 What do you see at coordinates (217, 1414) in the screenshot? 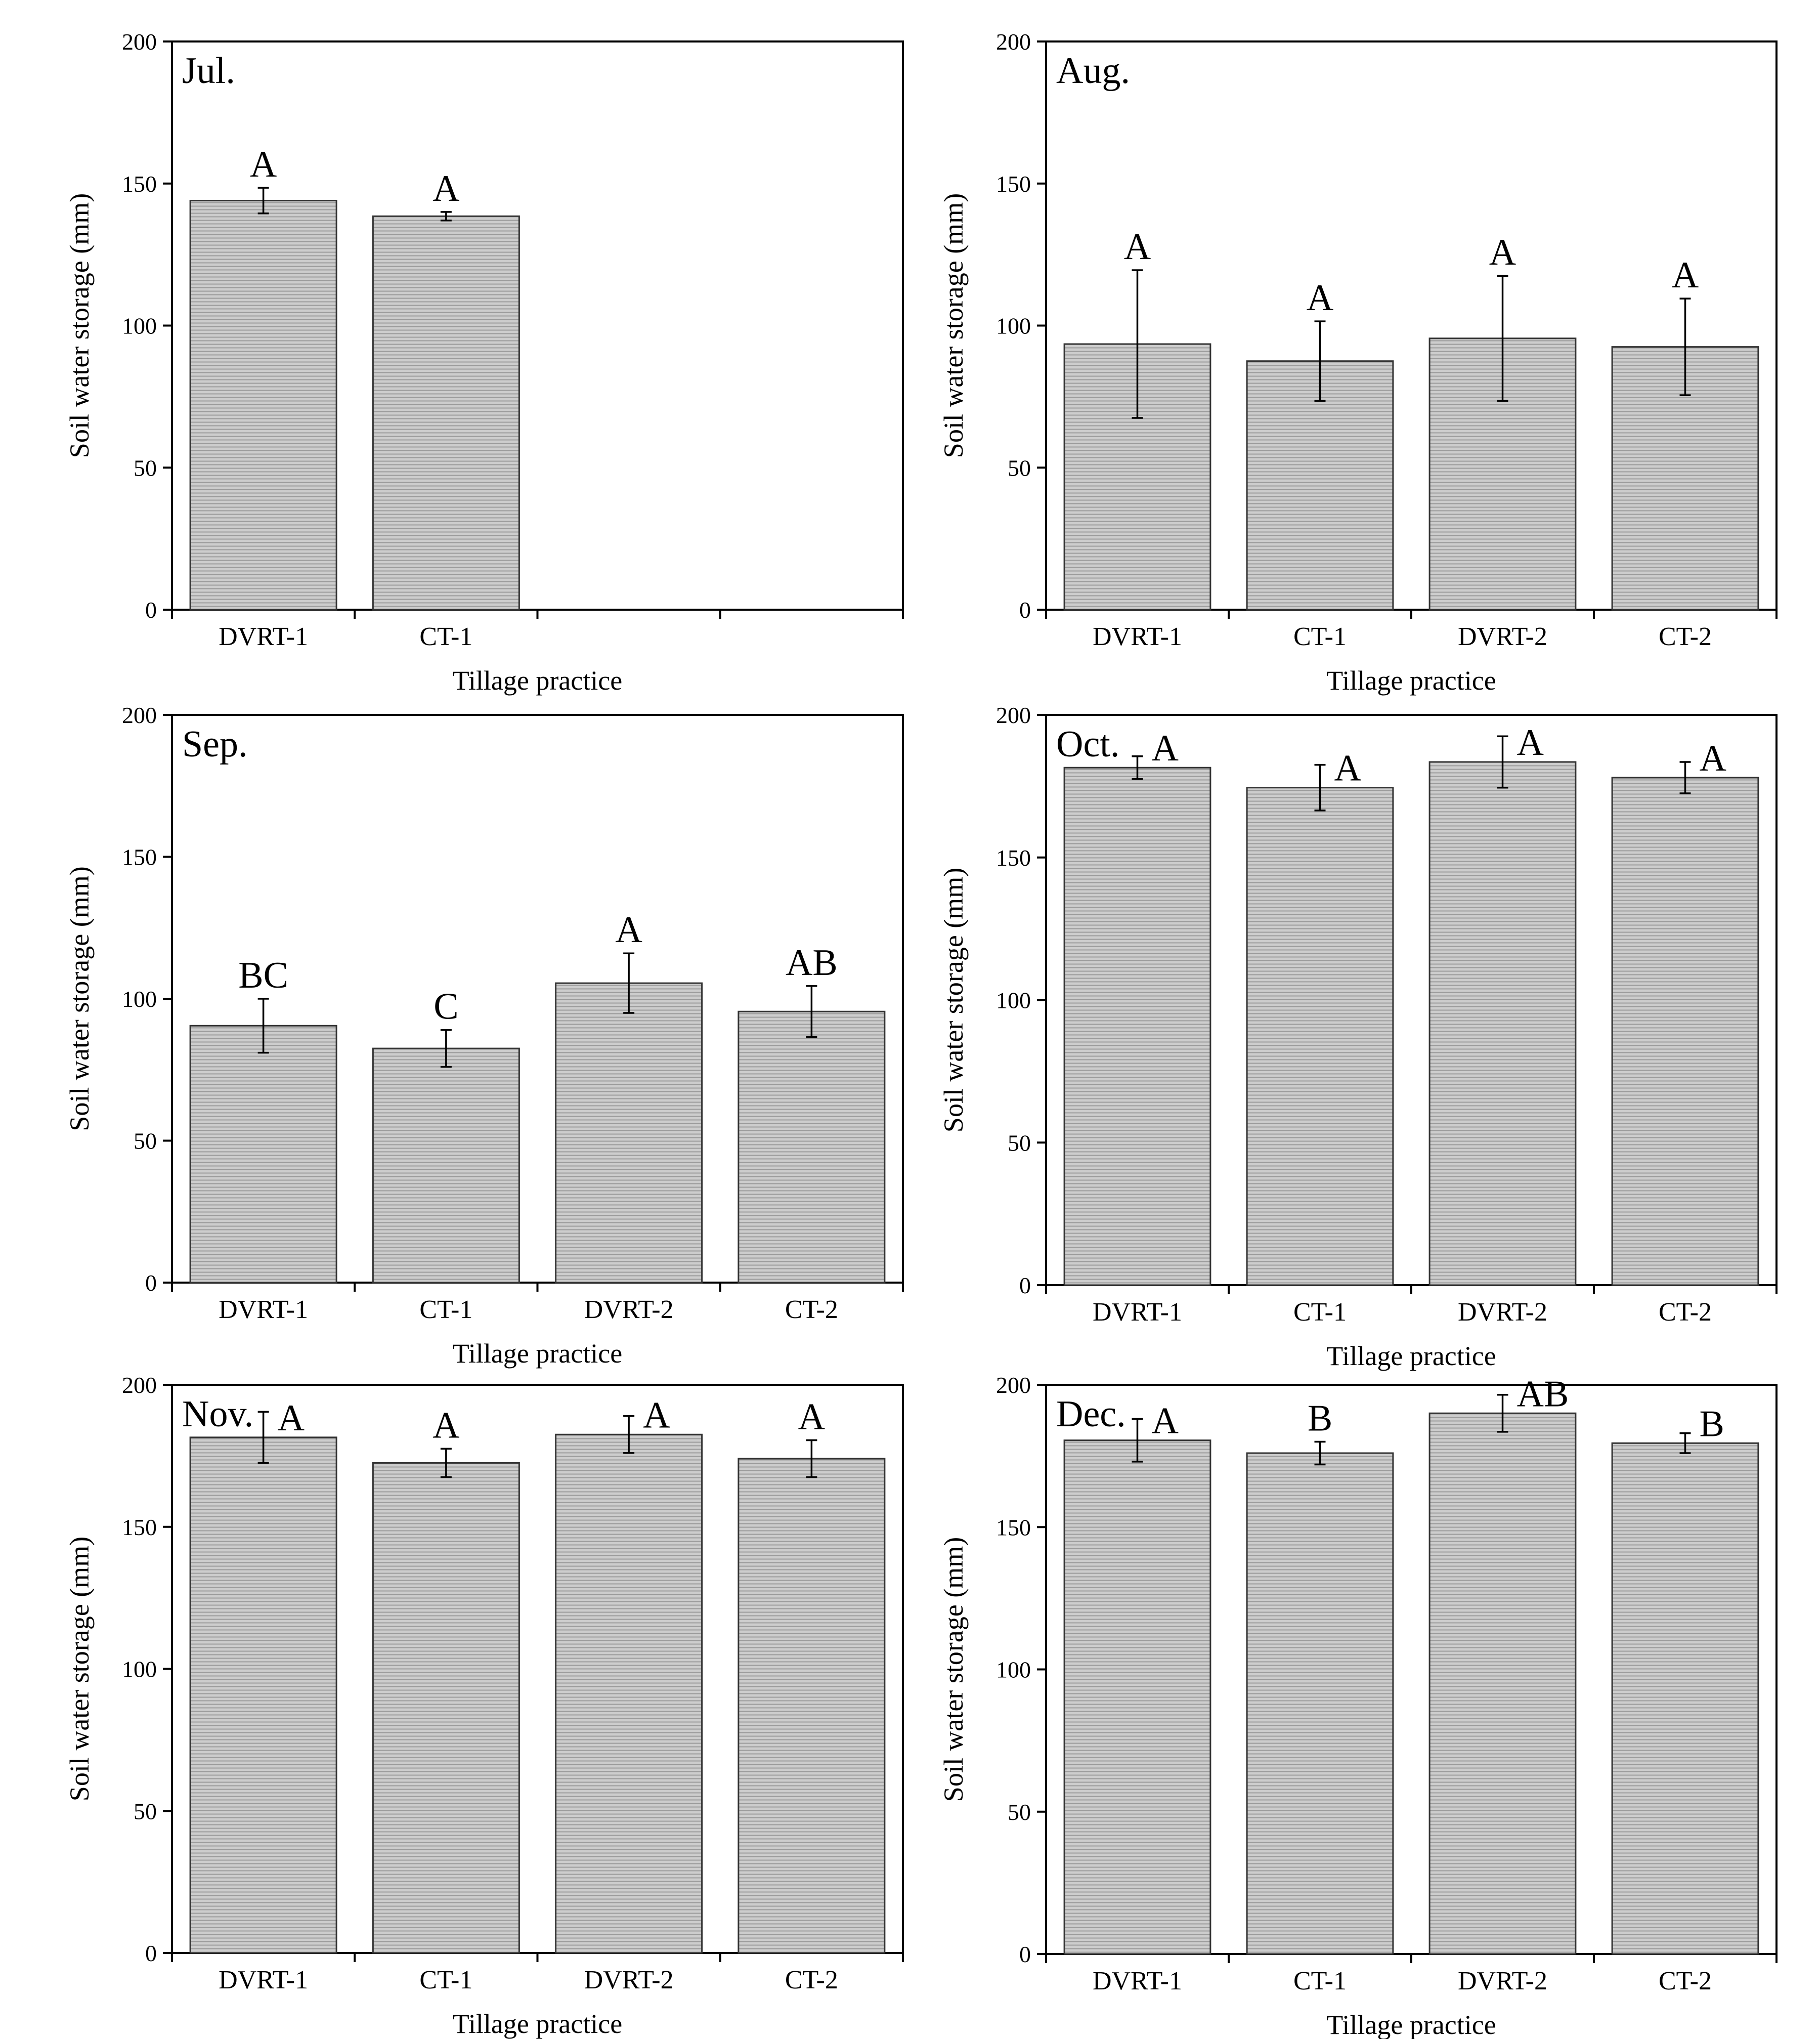
I see `panel-title: Nov.` at bounding box center [217, 1414].